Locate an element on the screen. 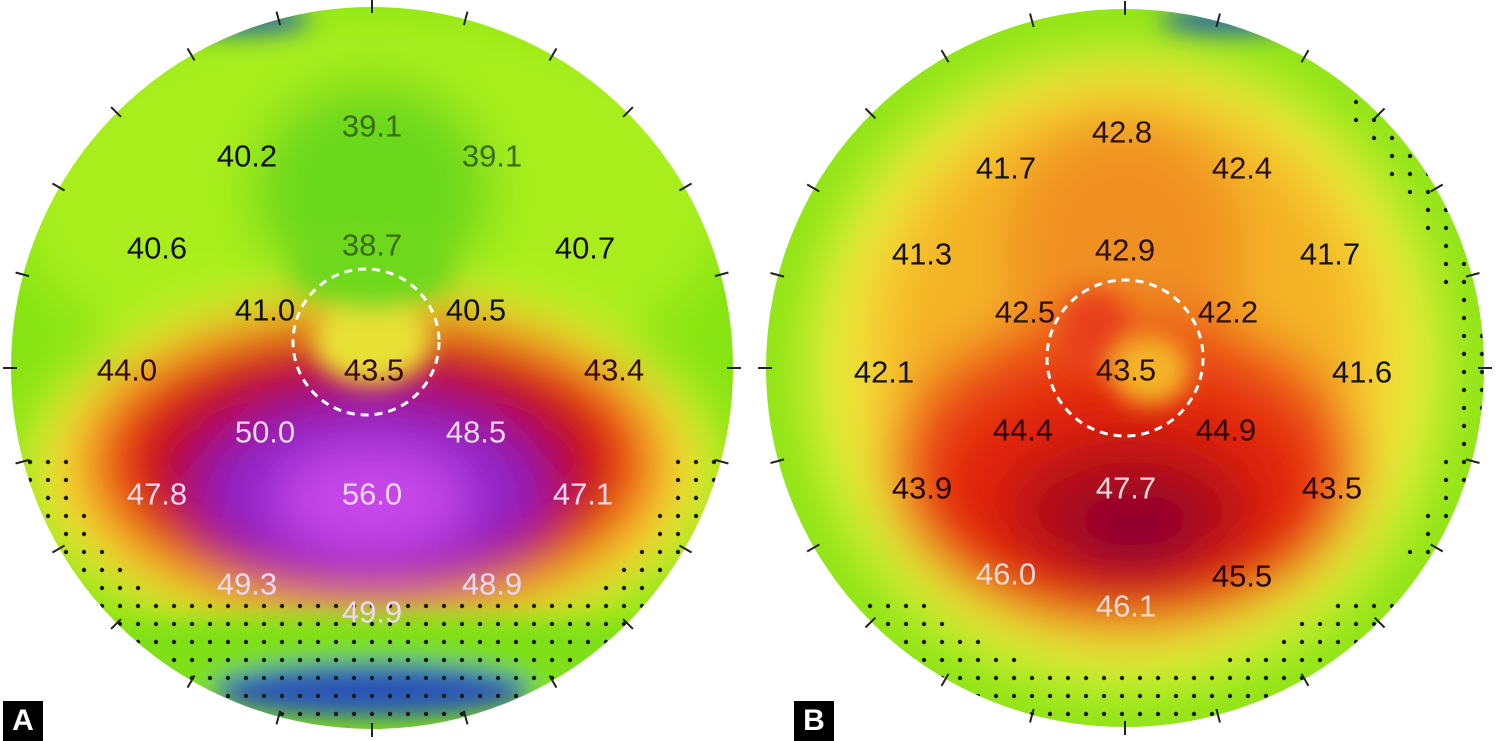 This screenshot has width=1500, height=741. value-label: 46.1 is located at coordinates (1126, 606).